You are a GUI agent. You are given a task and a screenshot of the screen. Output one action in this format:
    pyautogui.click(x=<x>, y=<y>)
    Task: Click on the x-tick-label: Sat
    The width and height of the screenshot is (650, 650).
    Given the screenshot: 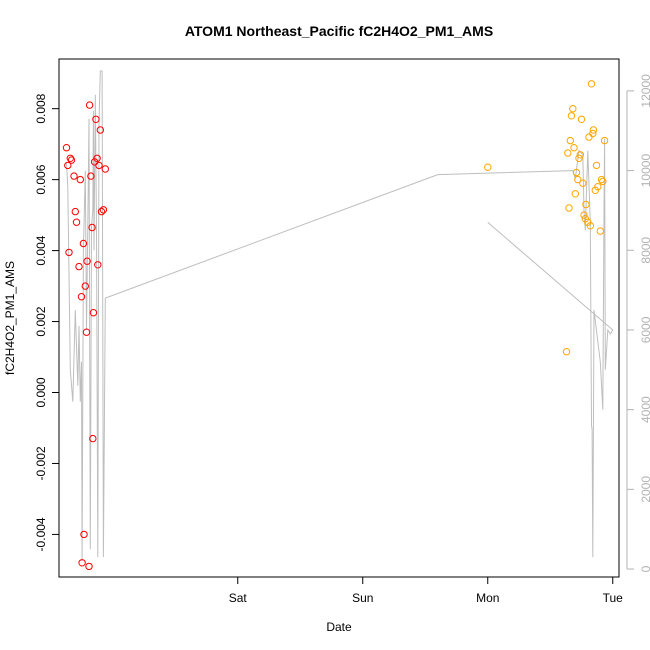 What is the action you would take?
    pyautogui.click(x=238, y=598)
    